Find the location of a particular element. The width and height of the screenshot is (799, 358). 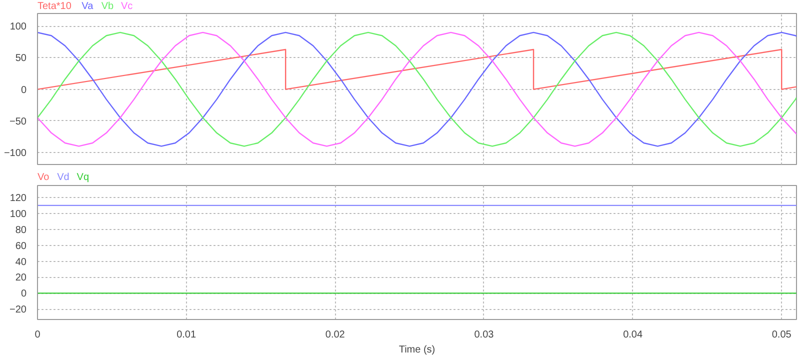

x-tick-label: 0.01 is located at coordinates (186, 335).